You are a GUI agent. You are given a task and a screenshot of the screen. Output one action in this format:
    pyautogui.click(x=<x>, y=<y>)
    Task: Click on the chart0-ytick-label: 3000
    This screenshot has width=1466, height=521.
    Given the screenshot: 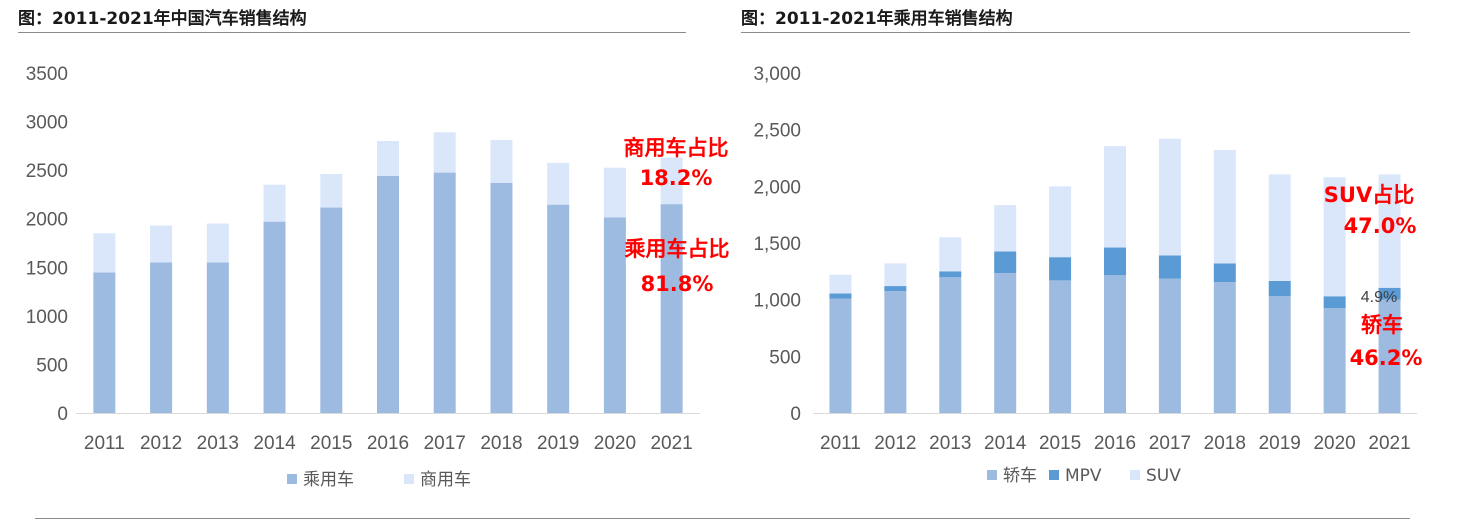 What is the action you would take?
    pyautogui.click(x=47, y=123)
    